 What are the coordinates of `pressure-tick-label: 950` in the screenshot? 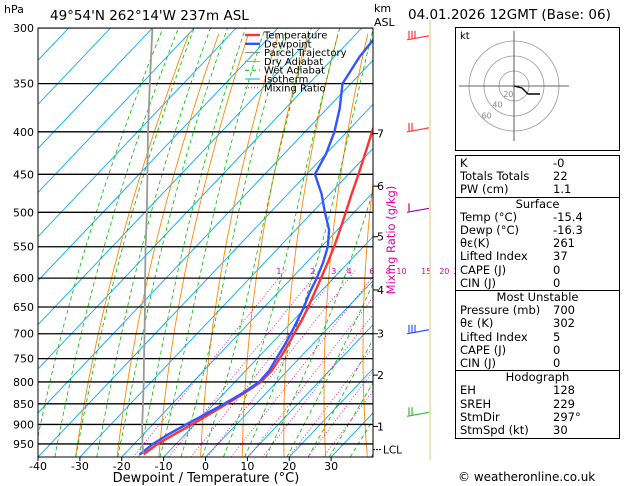 It's located at (23, 444).